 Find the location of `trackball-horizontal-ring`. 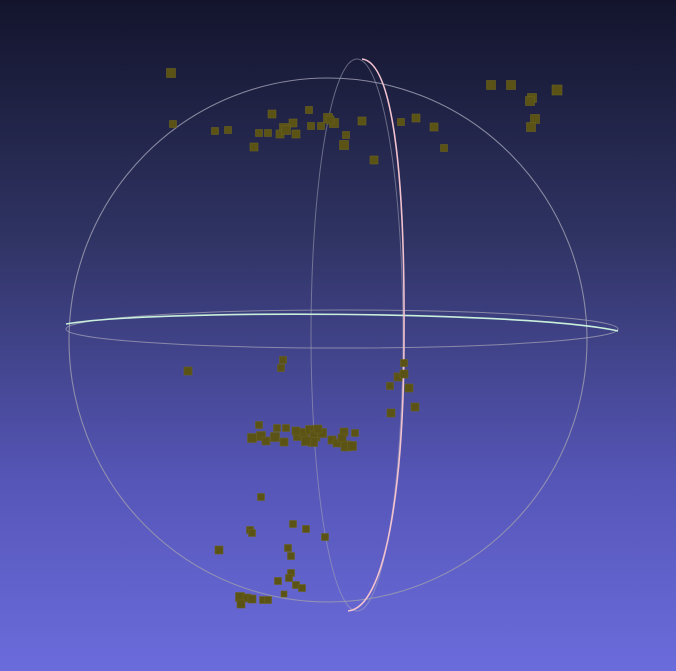

trackball-horizontal-ring is located at coordinates (342, 322).